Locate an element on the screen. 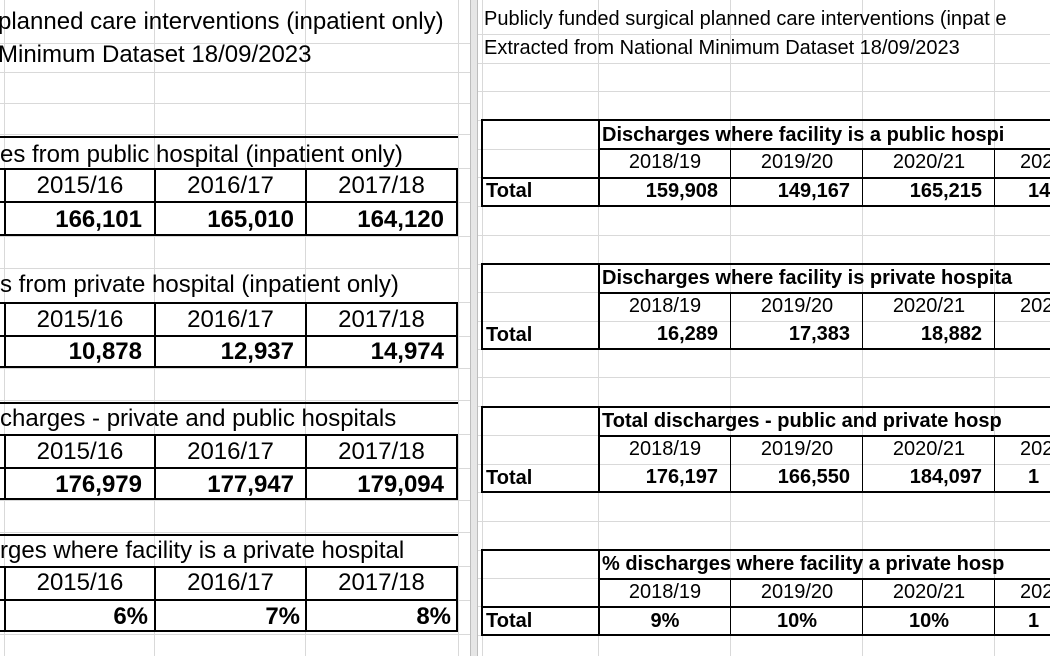 Image resolution: width=1050 pixels, height=656 pixels. right-table1-value-1: 159,908 is located at coordinates (681, 191).